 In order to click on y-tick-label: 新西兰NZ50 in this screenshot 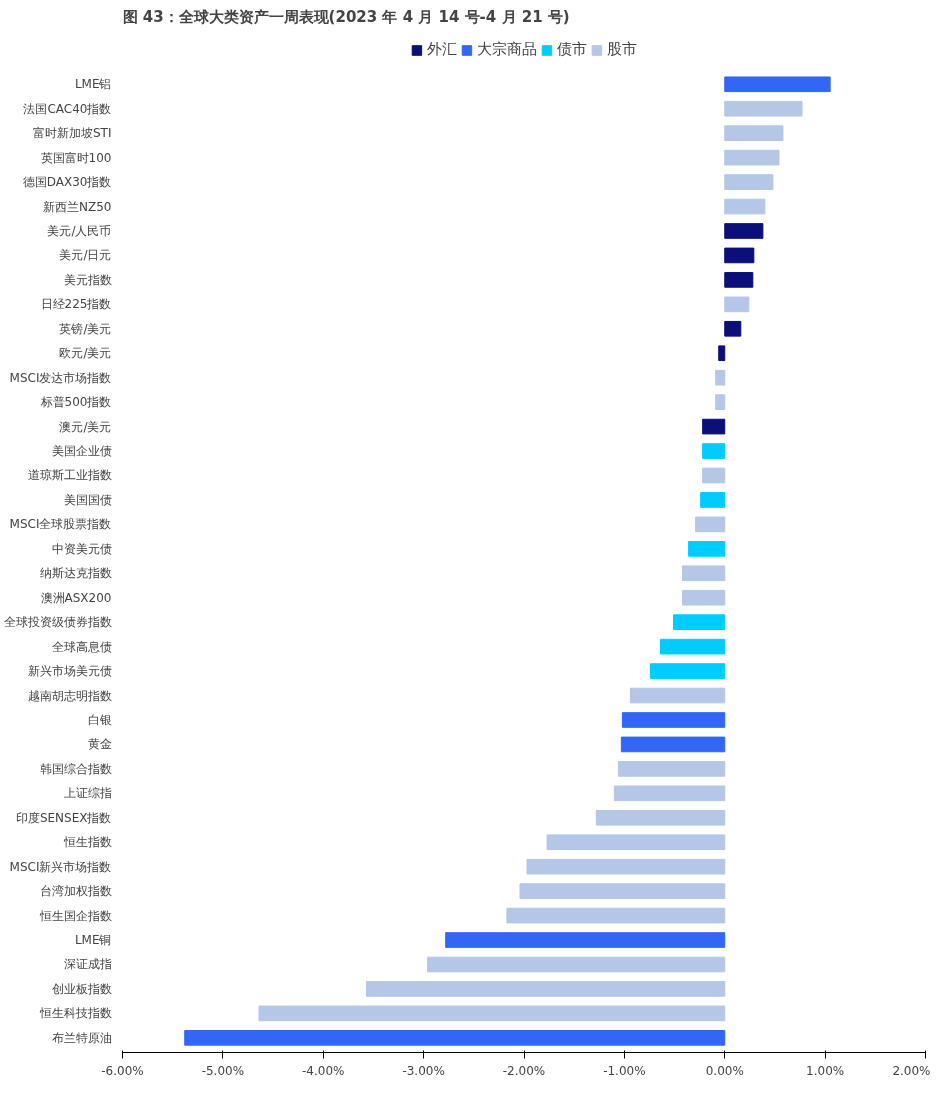, I will do `click(77, 206)`.